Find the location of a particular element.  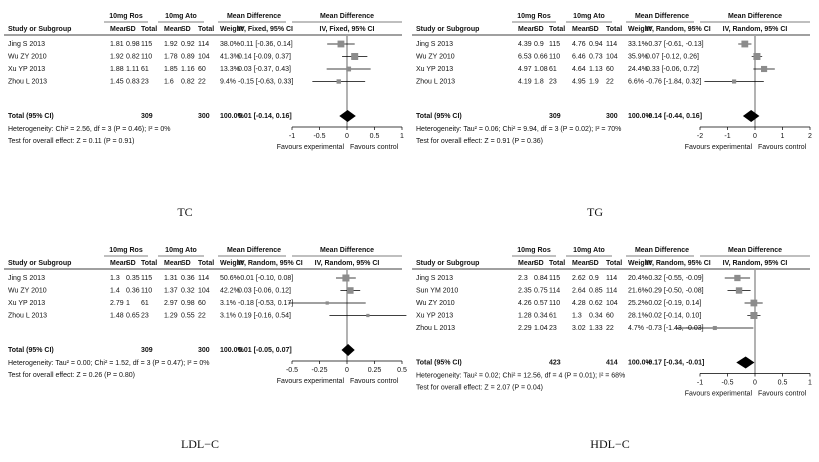

effect-label: 0.14 [-0.09, 0.37] is located at coordinates (264, 56).